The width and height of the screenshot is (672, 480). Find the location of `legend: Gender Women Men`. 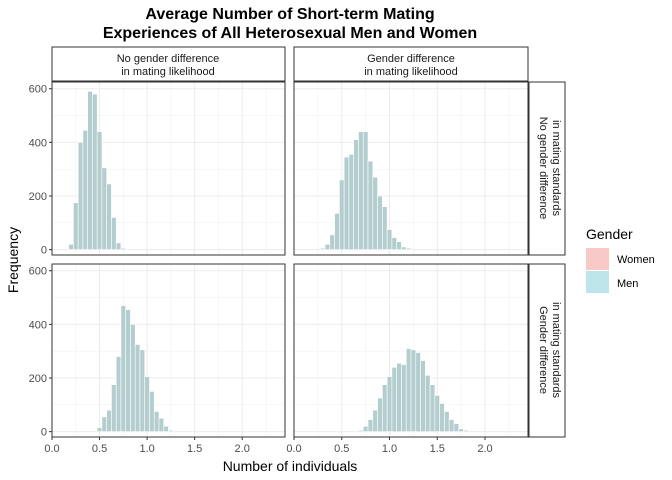

legend: Gender Women Men is located at coordinates (620, 259).